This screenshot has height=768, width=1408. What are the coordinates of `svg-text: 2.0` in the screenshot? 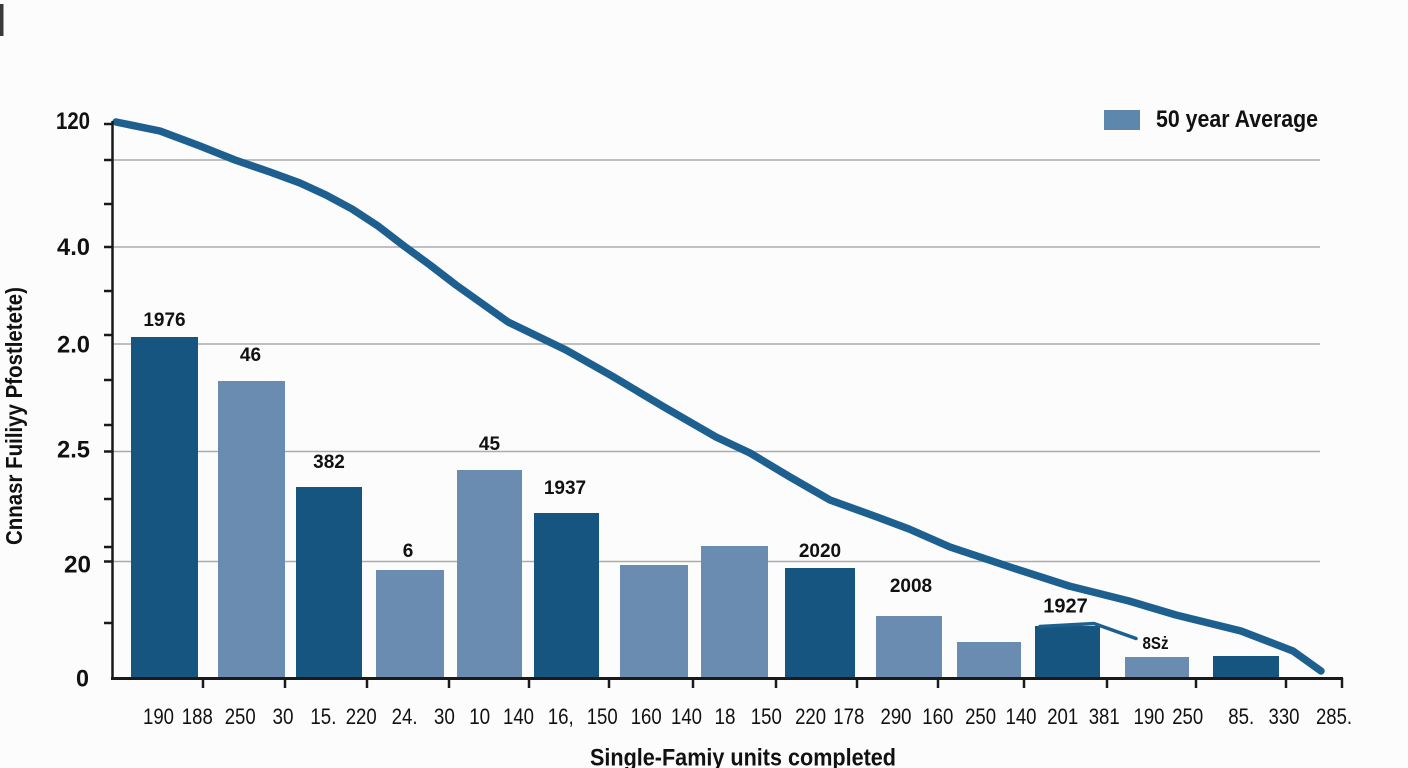 It's located at (73, 345).